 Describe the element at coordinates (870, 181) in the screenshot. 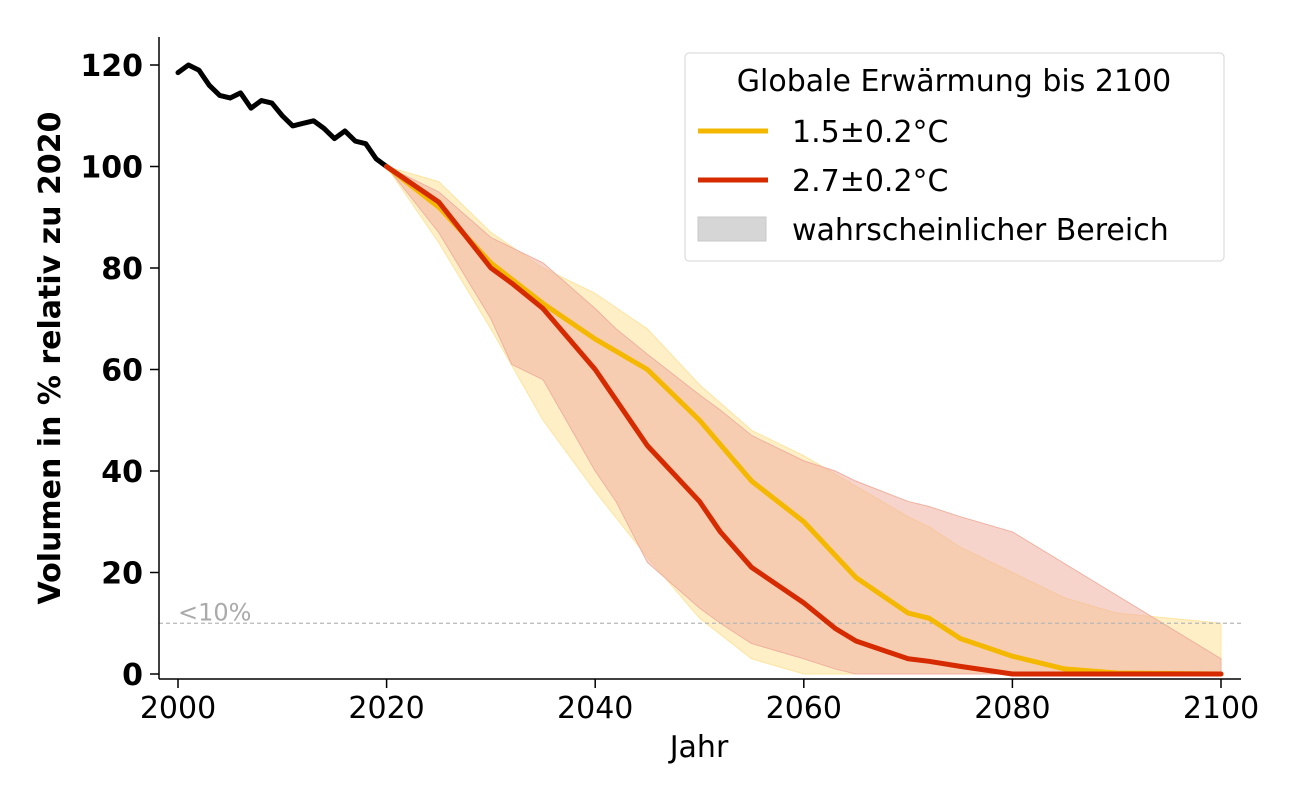

I see `legend-label-2-7: 2.7±0.2°C` at that location.